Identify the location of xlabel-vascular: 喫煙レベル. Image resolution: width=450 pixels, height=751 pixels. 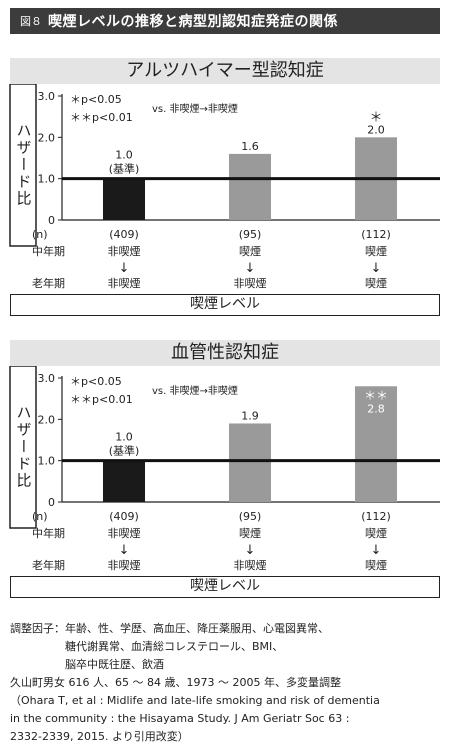
(225, 587).